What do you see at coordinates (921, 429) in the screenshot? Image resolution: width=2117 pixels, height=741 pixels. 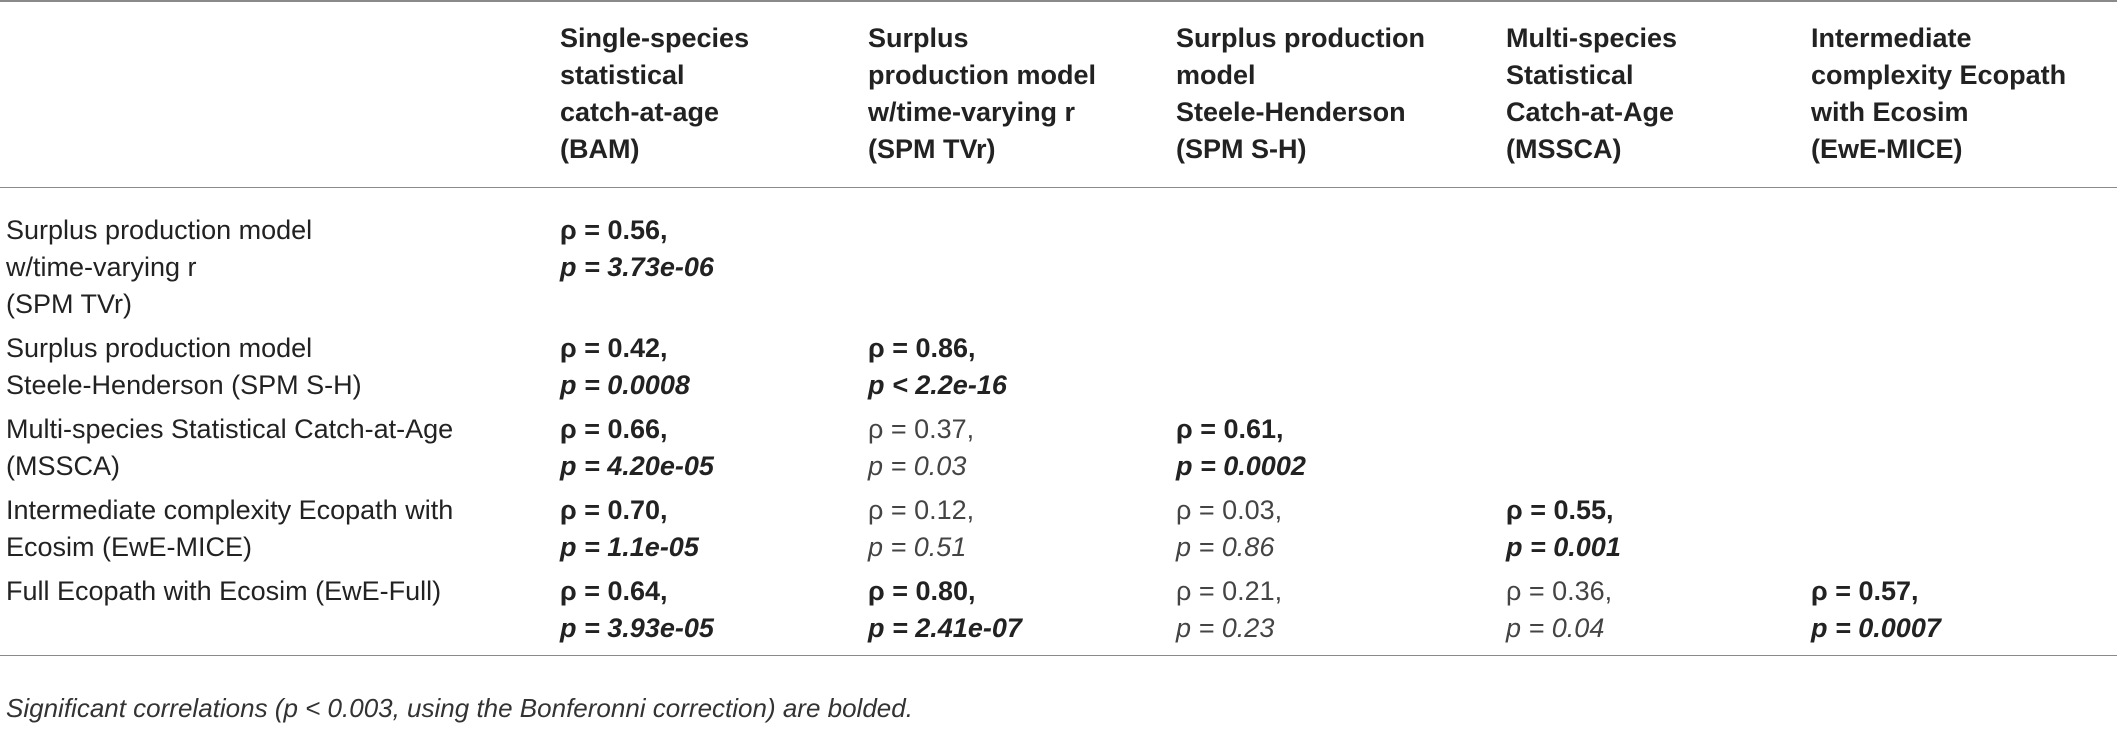 I see `rho-value: ρ = 0.37,` at bounding box center [921, 429].